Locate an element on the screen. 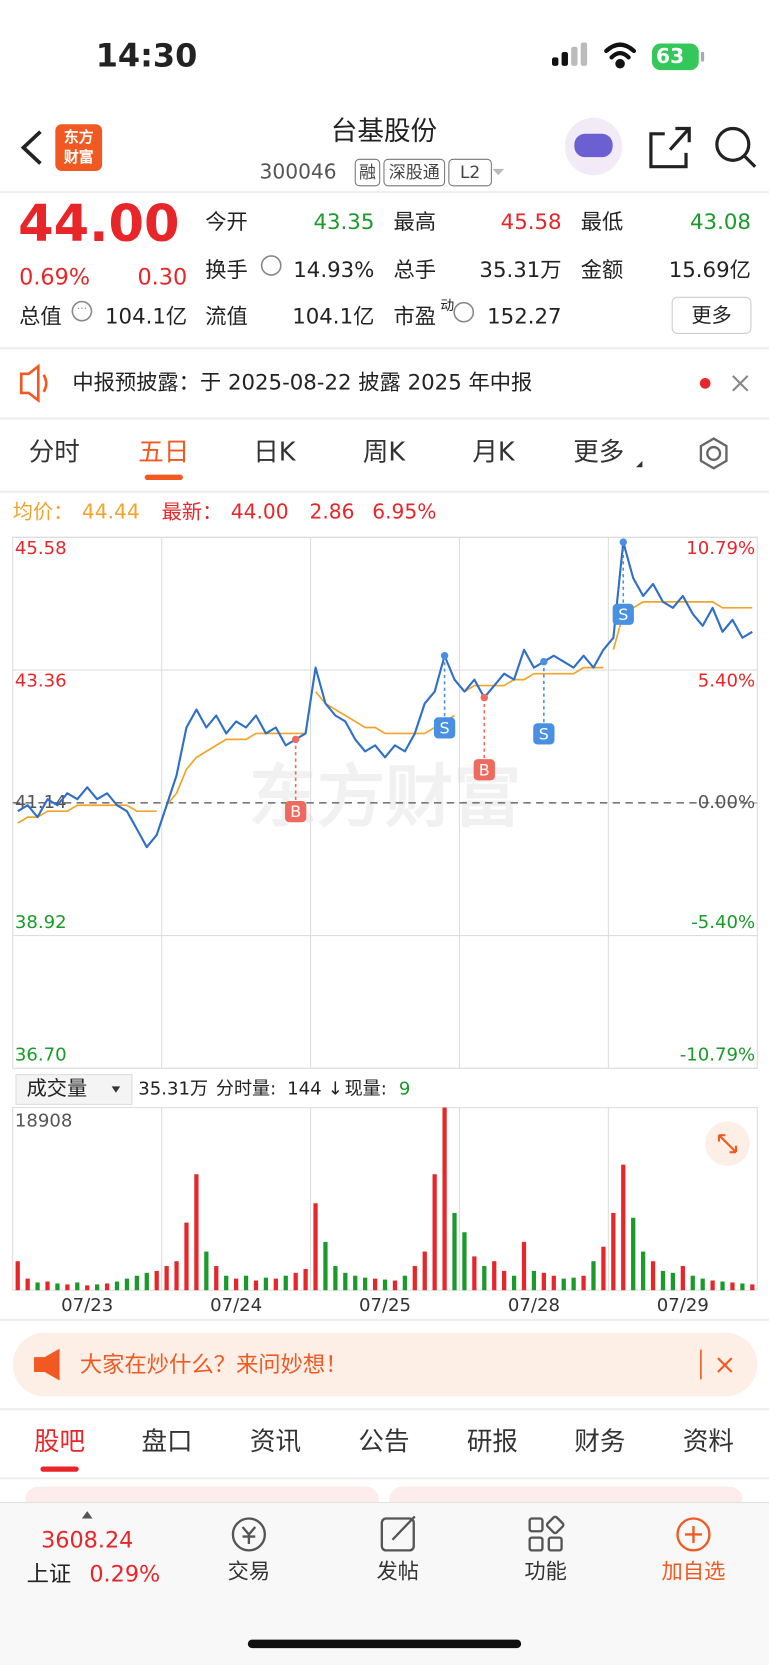  y-tick-label: 45.58 is located at coordinates (41, 548).